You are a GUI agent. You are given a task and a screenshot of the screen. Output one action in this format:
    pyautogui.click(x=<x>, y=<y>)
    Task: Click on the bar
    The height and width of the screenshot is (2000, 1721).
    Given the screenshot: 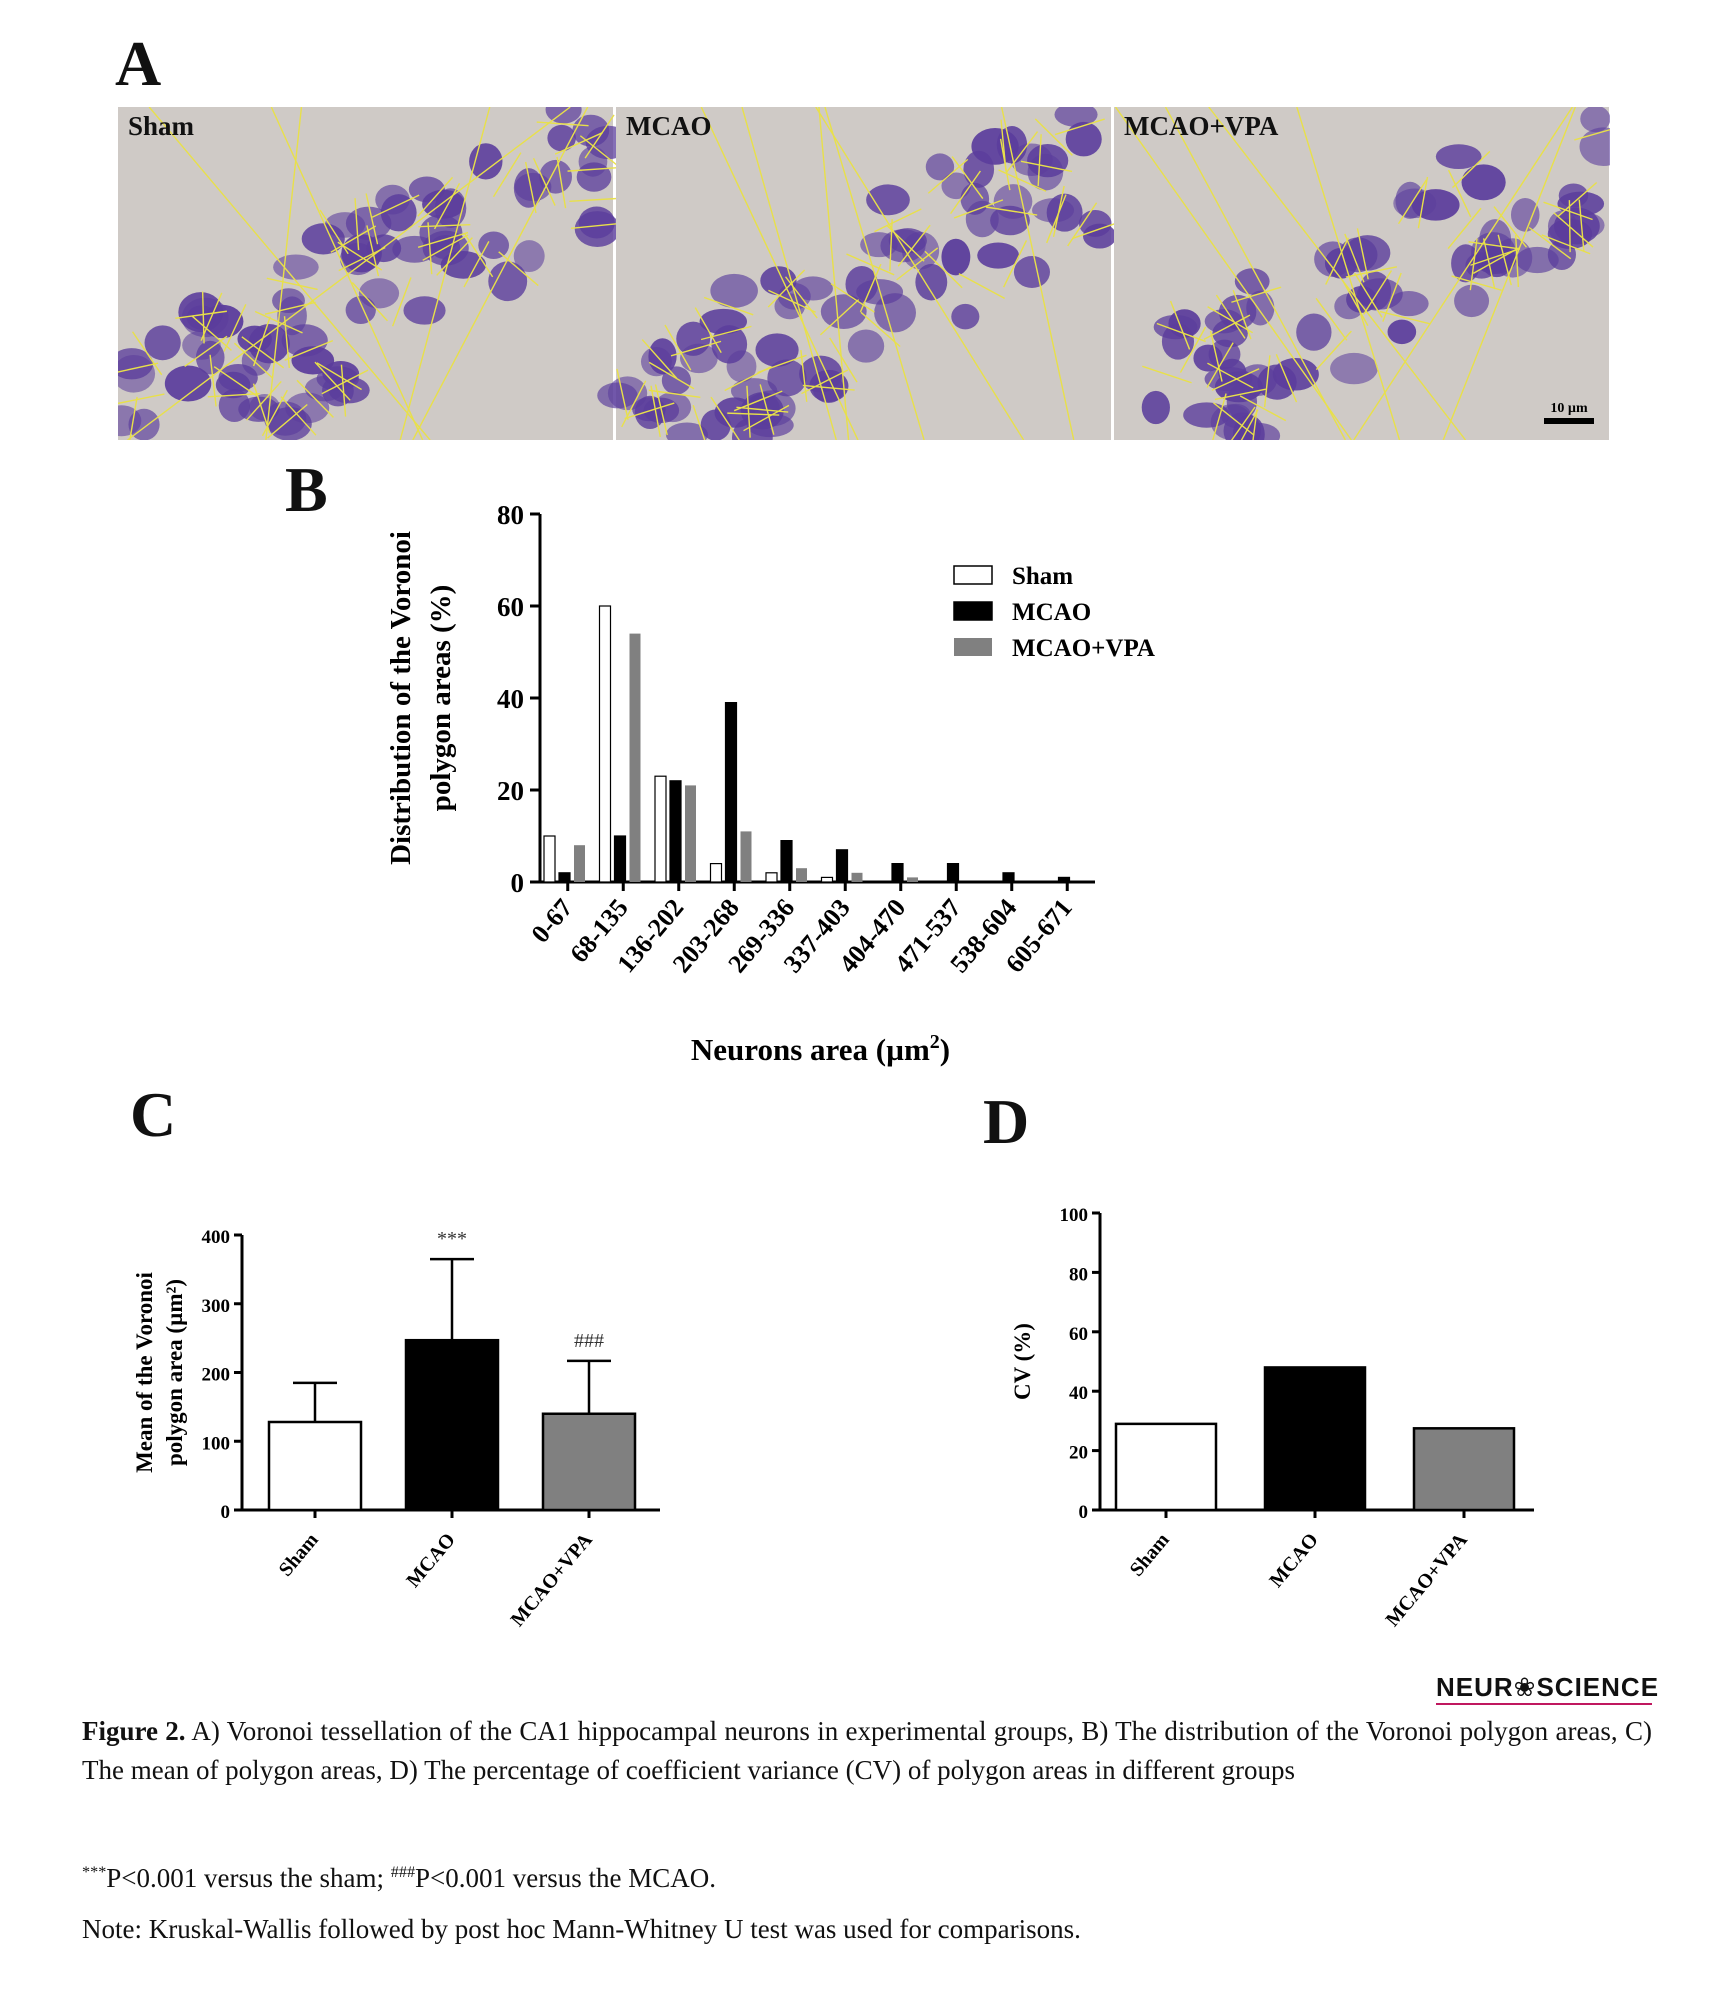 What is the action you would take?
    pyautogui.click(x=315, y=1466)
    